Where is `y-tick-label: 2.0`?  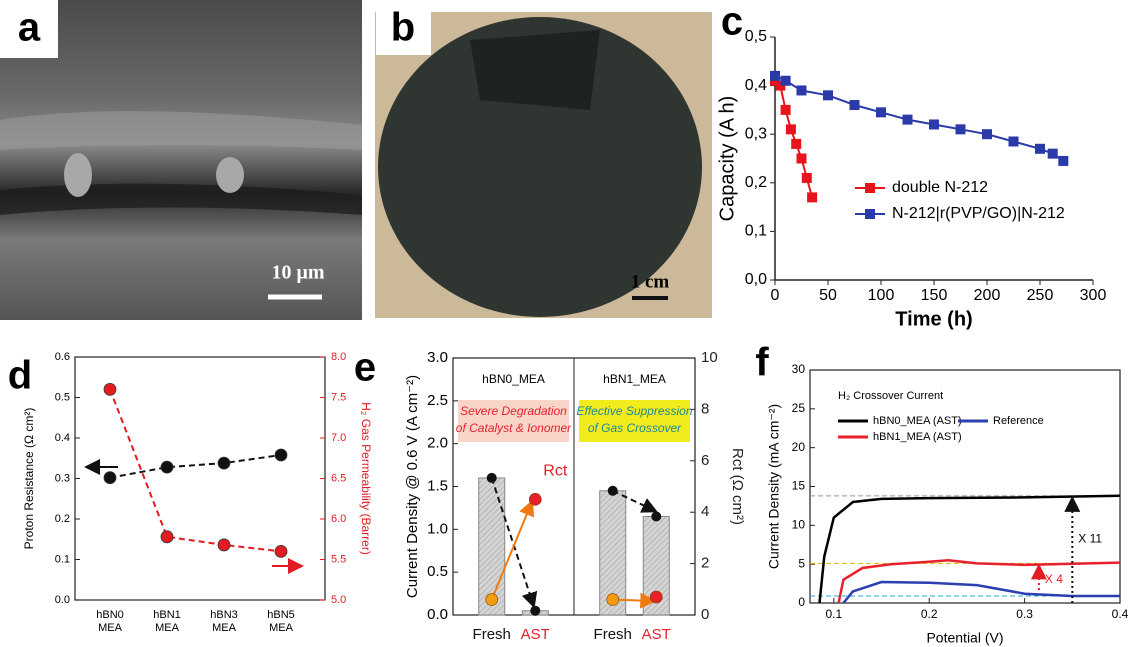 y-tick-label: 2.0 is located at coordinates (437, 443).